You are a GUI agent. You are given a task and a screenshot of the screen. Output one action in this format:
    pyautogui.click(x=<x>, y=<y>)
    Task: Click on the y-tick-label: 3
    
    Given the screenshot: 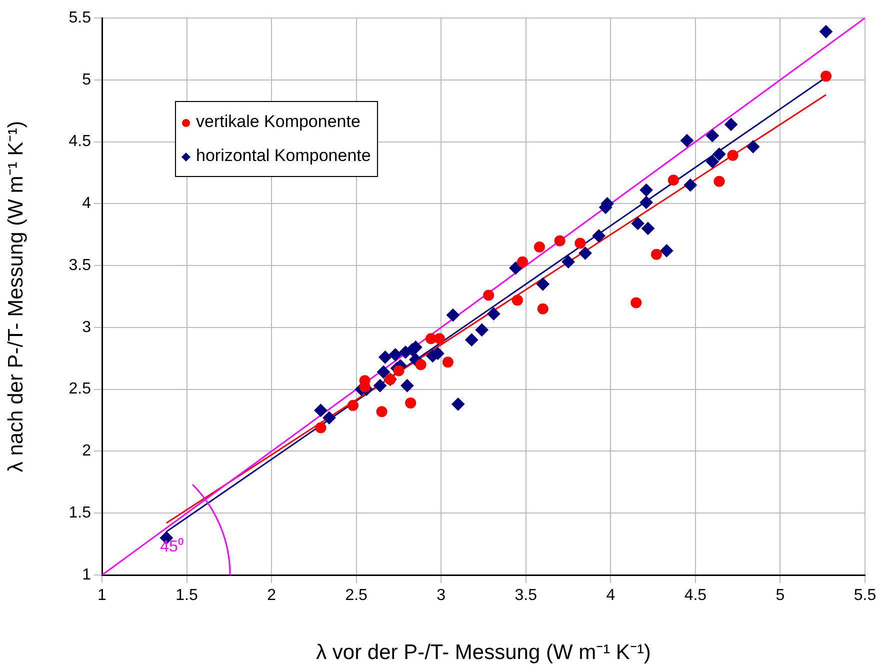 What is the action you would take?
    pyautogui.click(x=87, y=327)
    